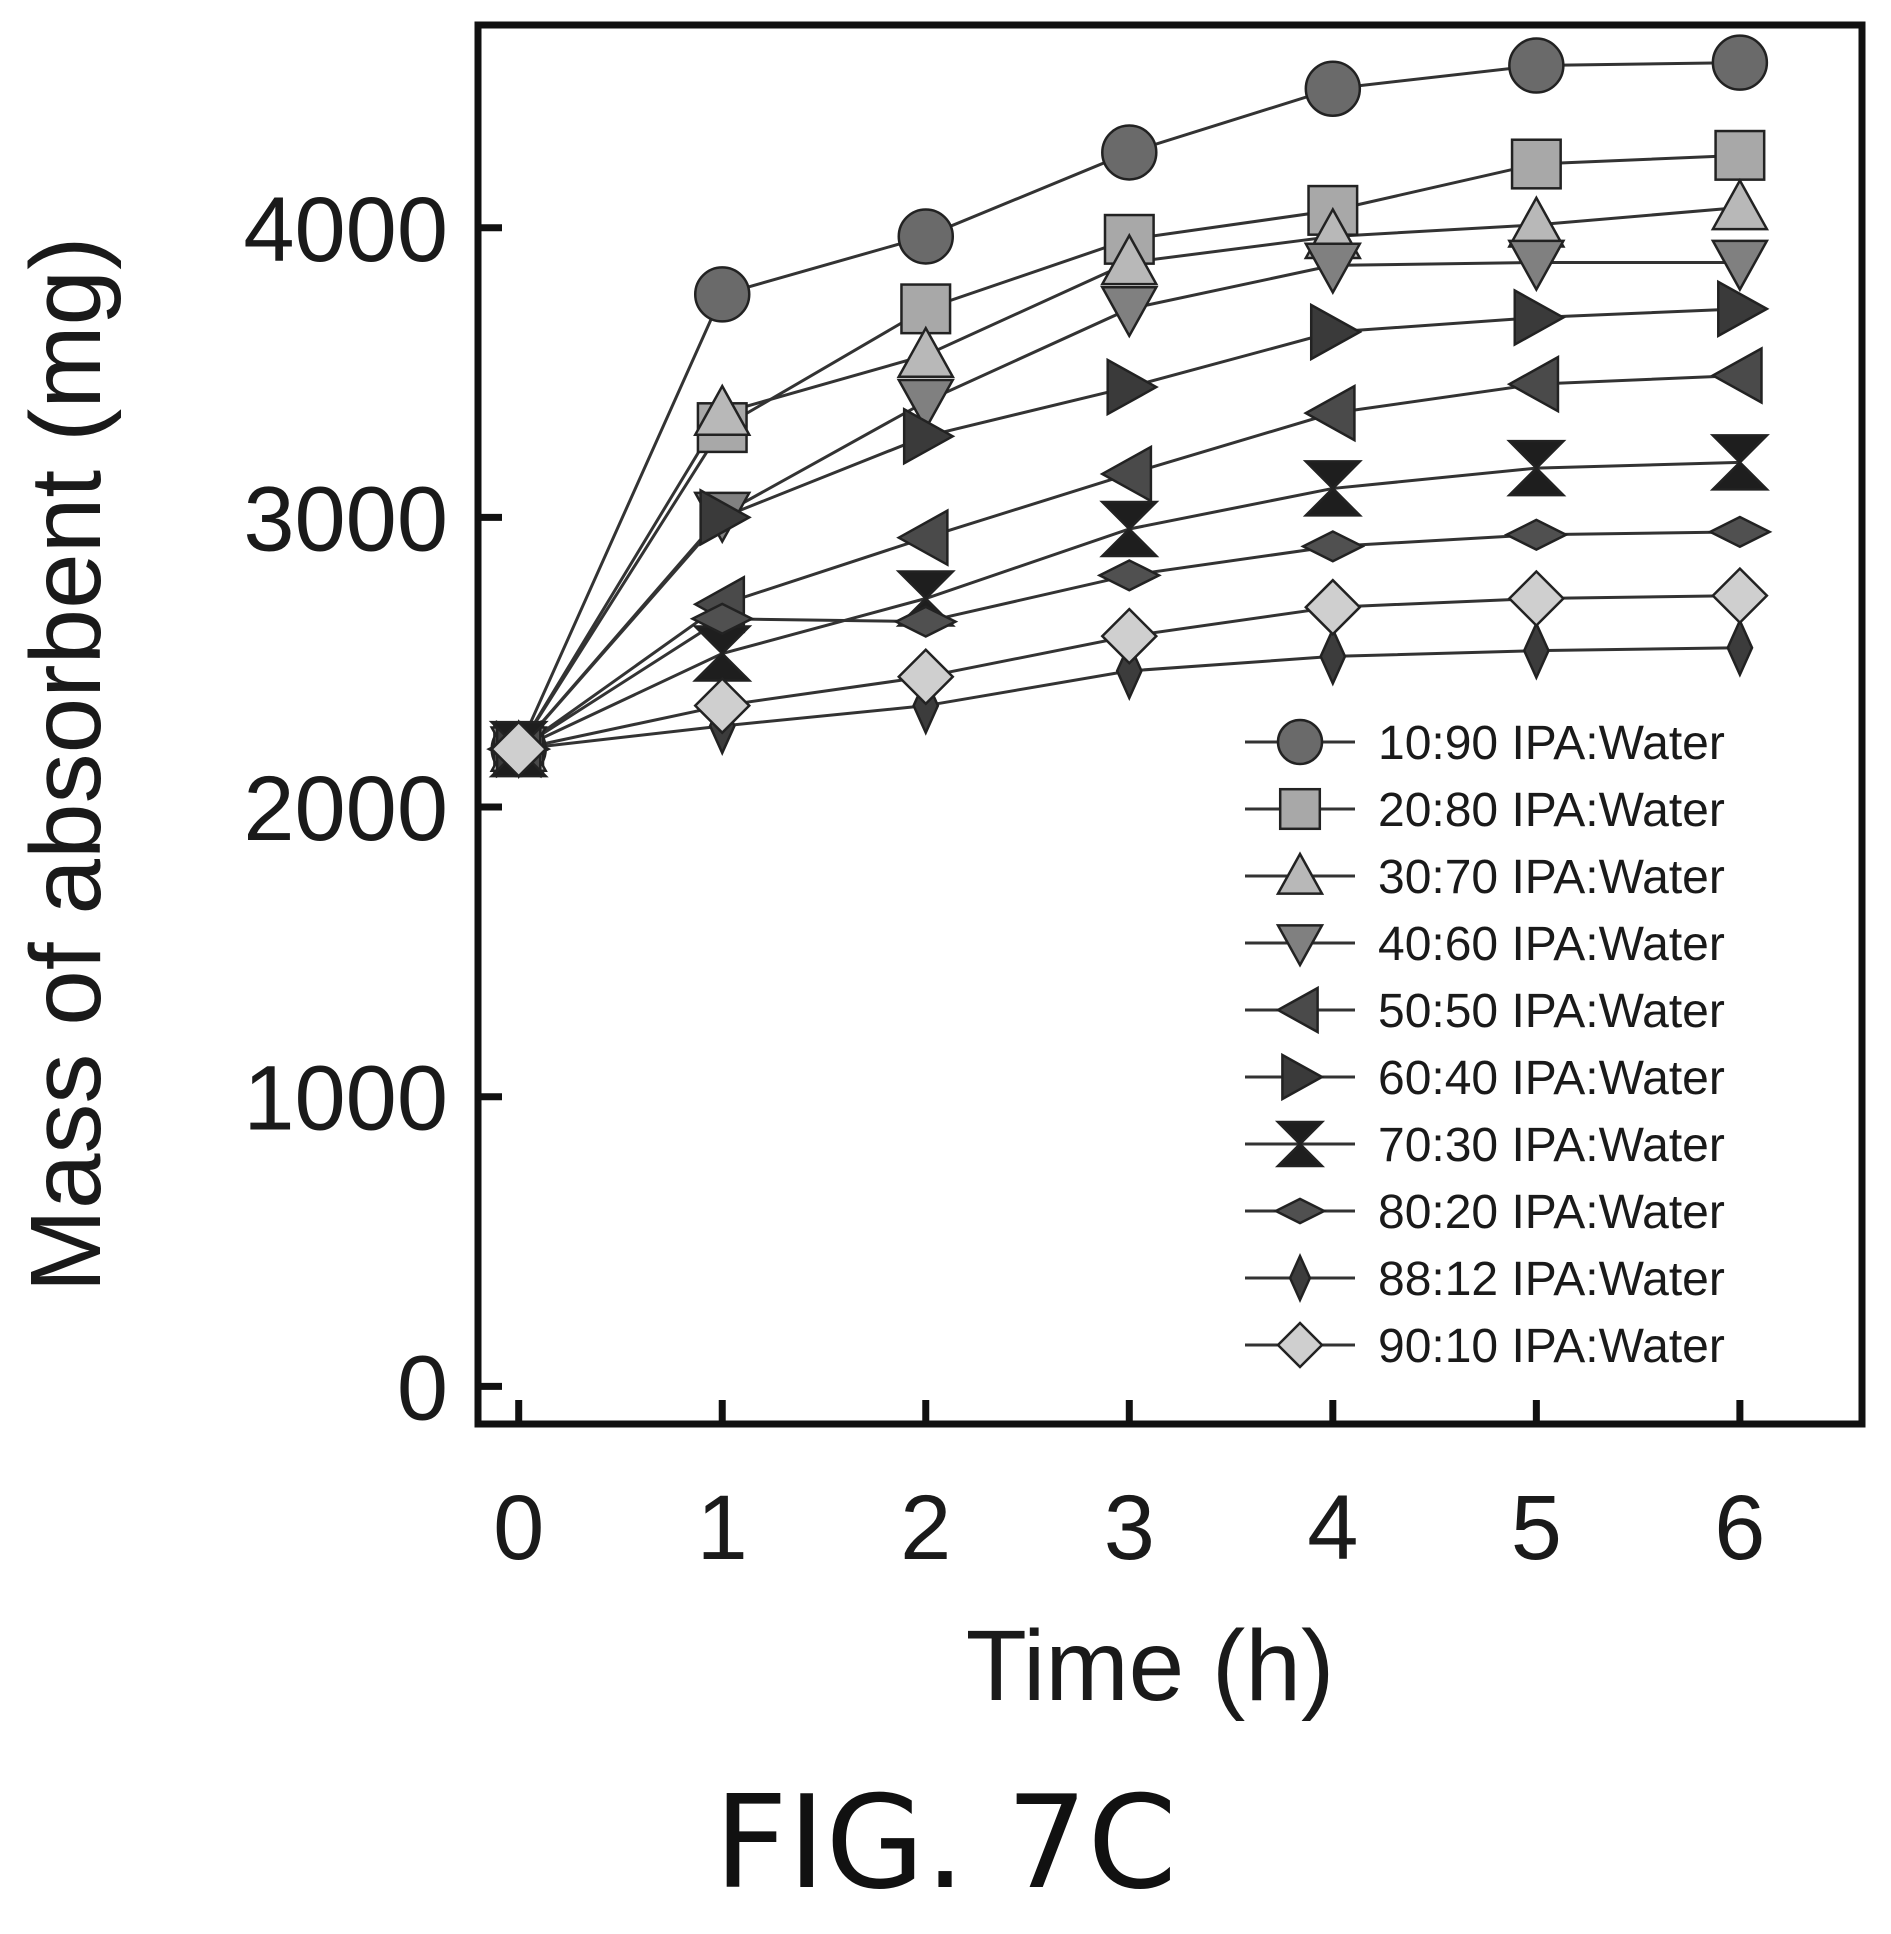 Image resolution: width=1891 pixels, height=1934 pixels. What do you see at coordinates (1551, 1011) in the screenshot?
I see `legend-label-4: 50:50 IPA:Water` at bounding box center [1551, 1011].